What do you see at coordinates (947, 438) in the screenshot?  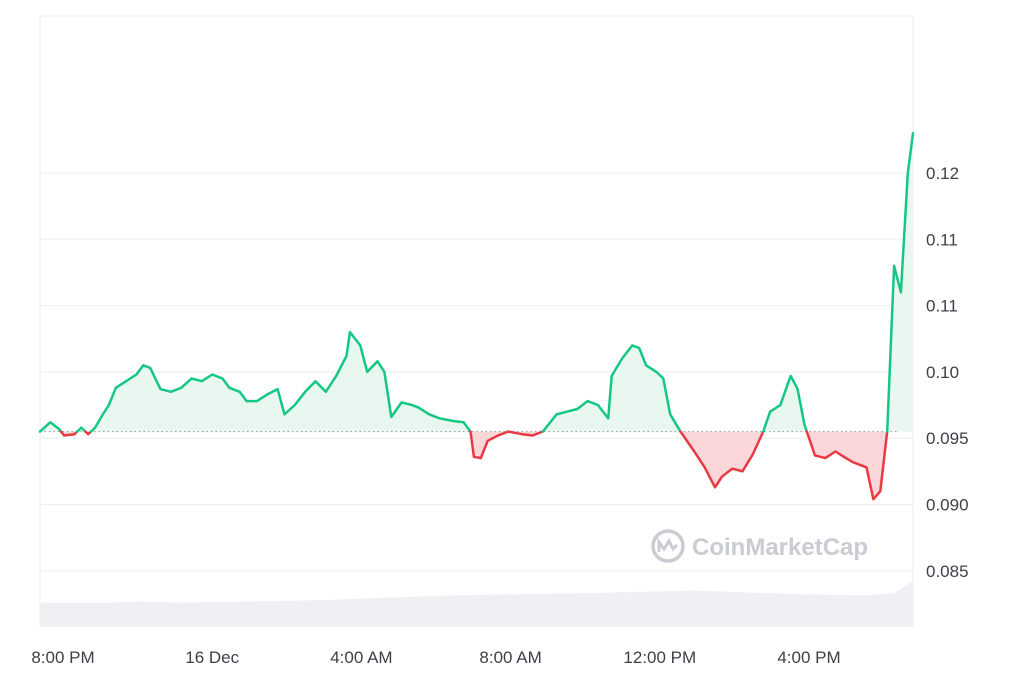 I see `y-tick-label: 0.095` at bounding box center [947, 438].